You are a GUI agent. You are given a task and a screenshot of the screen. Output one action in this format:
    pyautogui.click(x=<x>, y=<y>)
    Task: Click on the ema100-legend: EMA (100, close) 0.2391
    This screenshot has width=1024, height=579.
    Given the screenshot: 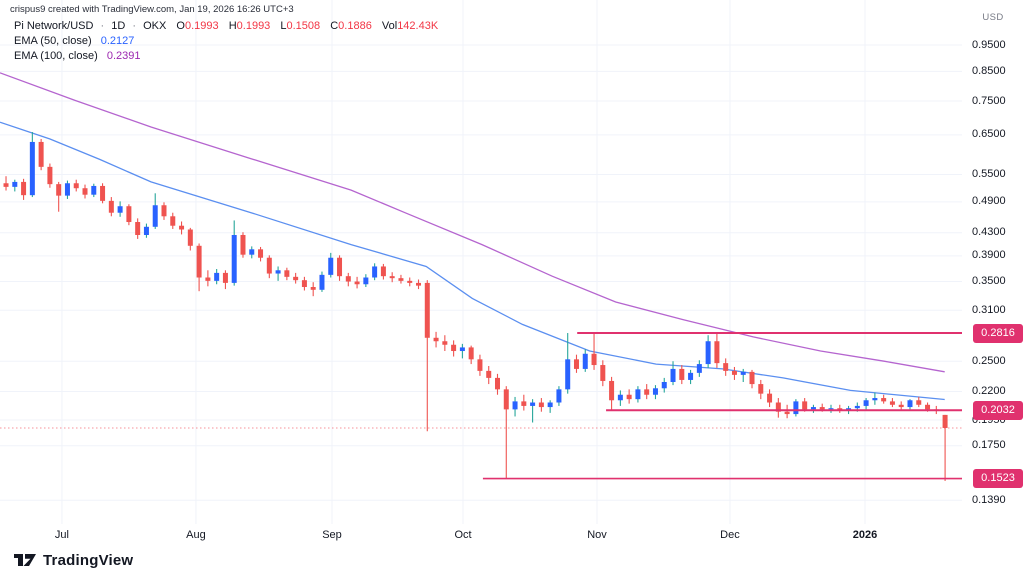 What is the action you would take?
    pyautogui.click(x=226, y=56)
    